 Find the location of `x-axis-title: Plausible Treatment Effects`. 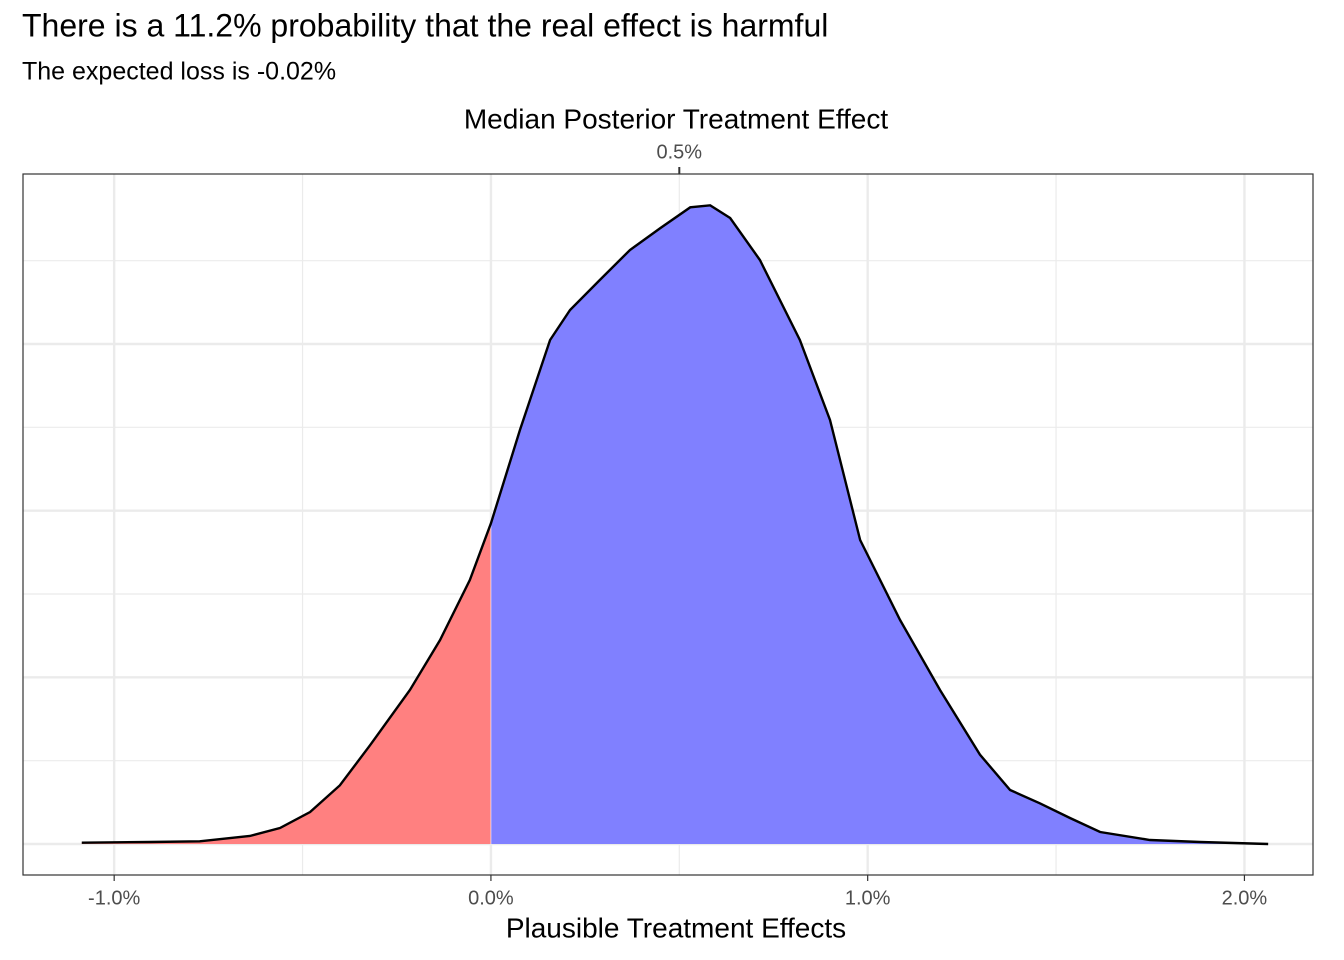

x-axis-title: Plausible Treatment Effects is located at coordinates (676, 927).